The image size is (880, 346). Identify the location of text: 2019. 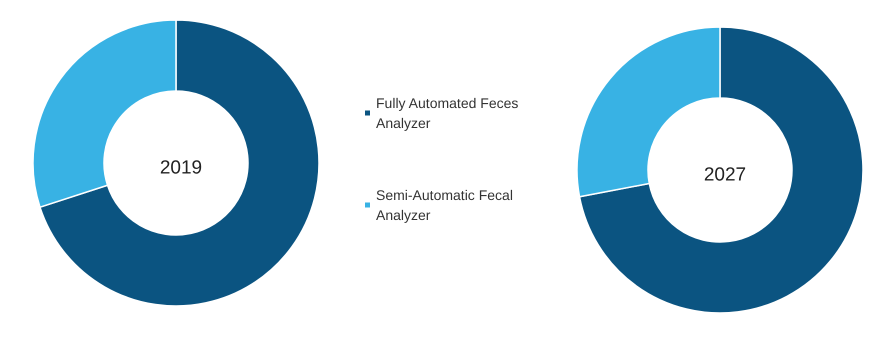
(181, 168).